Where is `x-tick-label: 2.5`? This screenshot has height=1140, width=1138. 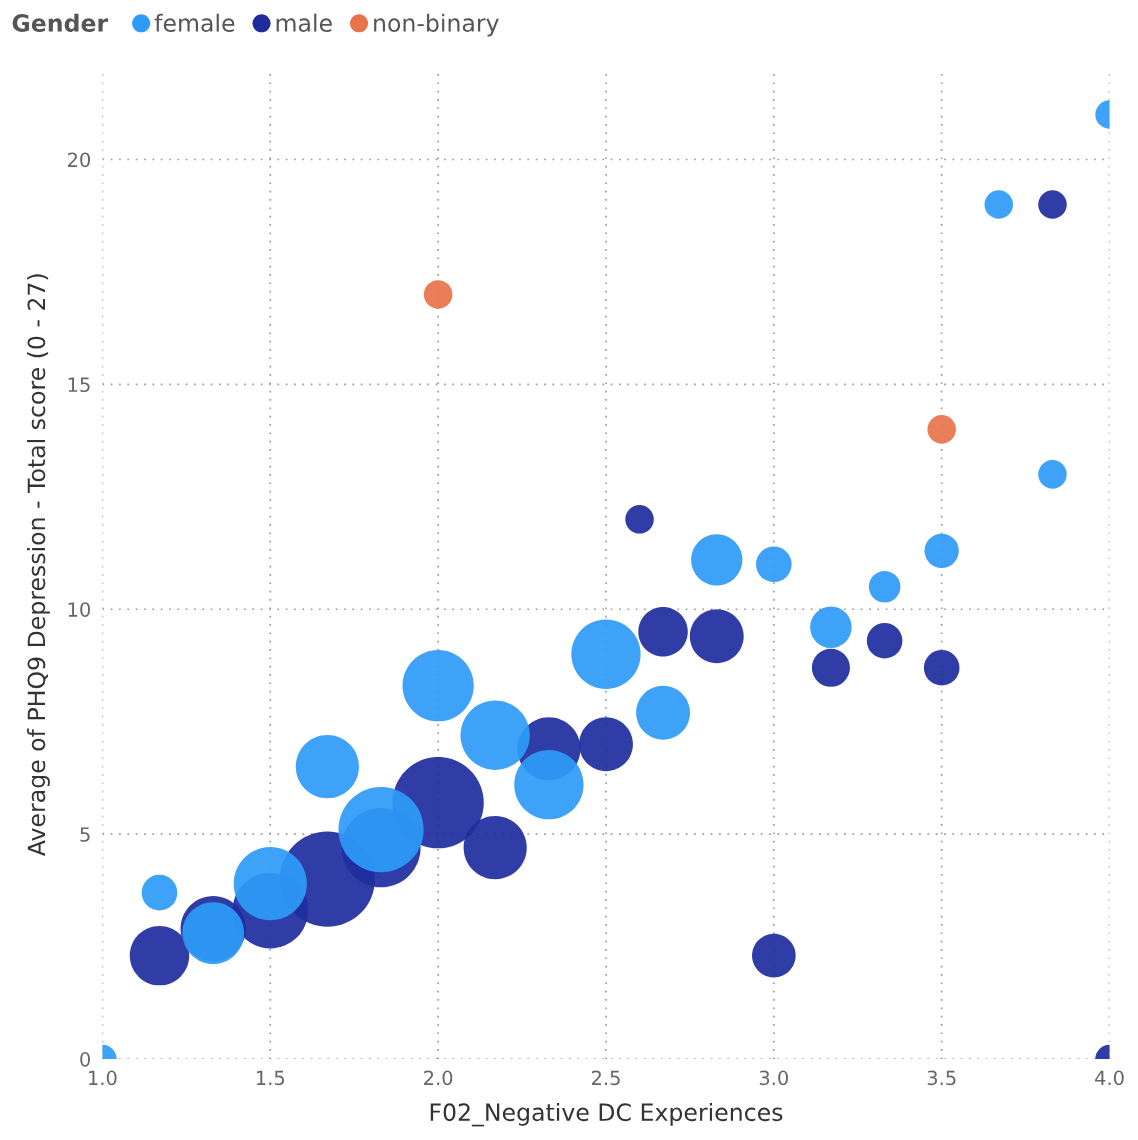 x-tick-label: 2.5 is located at coordinates (605, 1078).